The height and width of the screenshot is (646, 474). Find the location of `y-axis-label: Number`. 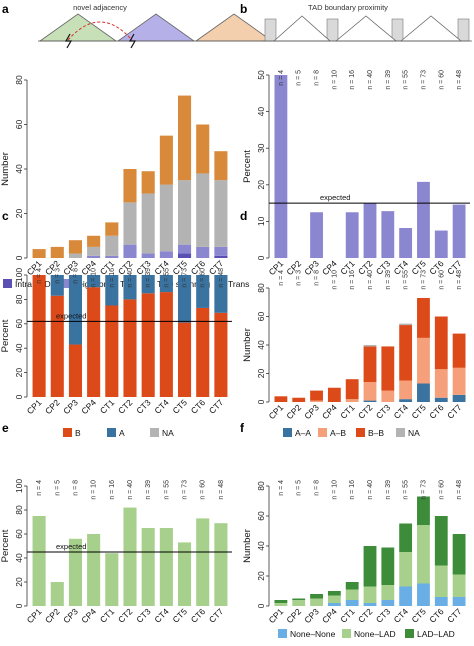

y-axis-label: Number is located at coordinates (247, 546).